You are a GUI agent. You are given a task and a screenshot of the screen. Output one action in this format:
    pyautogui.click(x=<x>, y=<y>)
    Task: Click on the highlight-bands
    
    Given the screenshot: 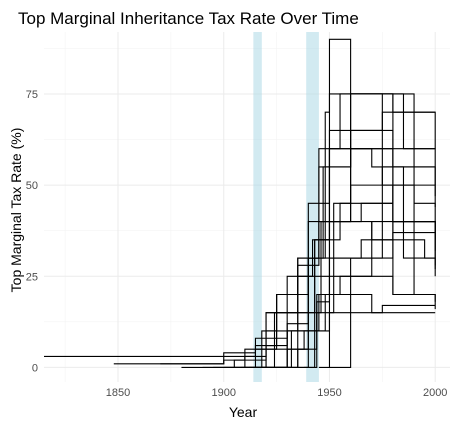 What is the action you would take?
    pyautogui.click(x=286, y=207)
    